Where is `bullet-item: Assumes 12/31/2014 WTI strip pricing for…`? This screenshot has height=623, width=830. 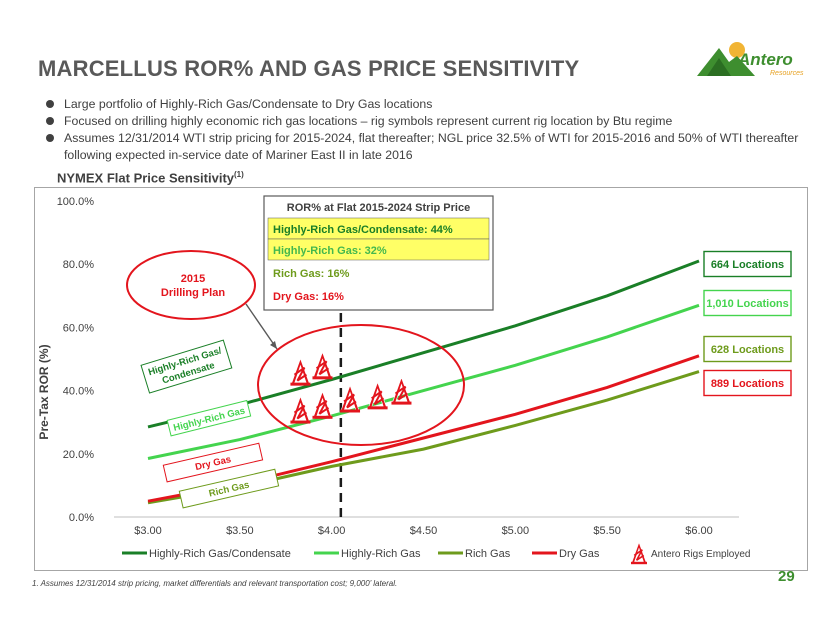
bullet-item: Assumes 12/31/2014 WTI strip pricing for… is located at coordinates (426, 147).